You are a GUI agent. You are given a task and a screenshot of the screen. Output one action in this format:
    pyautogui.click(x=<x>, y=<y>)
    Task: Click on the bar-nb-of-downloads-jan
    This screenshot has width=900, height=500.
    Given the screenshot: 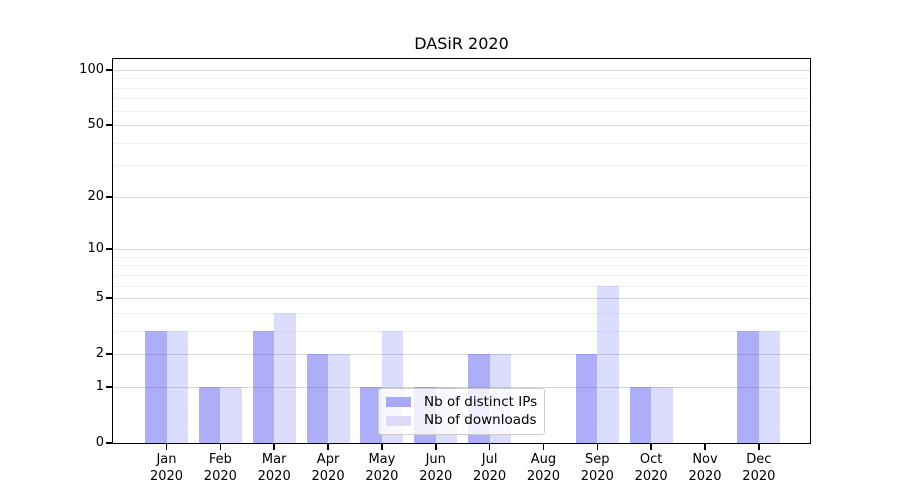 What is the action you would take?
    pyautogui.click(x=177, y=386)
    